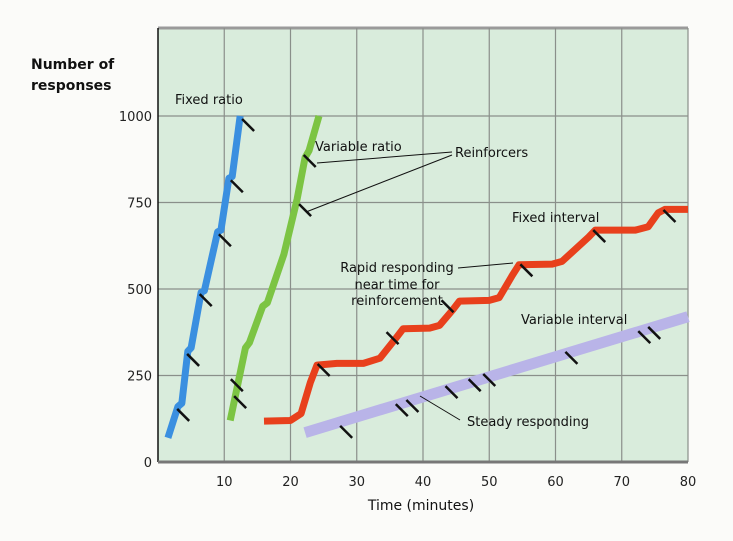 The width and height of the screenshot is (733, 541). What do you see at coordinates (356, 482) in the screenshot?
I see `x-tick-label: 30` at bounding box center [356, 482].